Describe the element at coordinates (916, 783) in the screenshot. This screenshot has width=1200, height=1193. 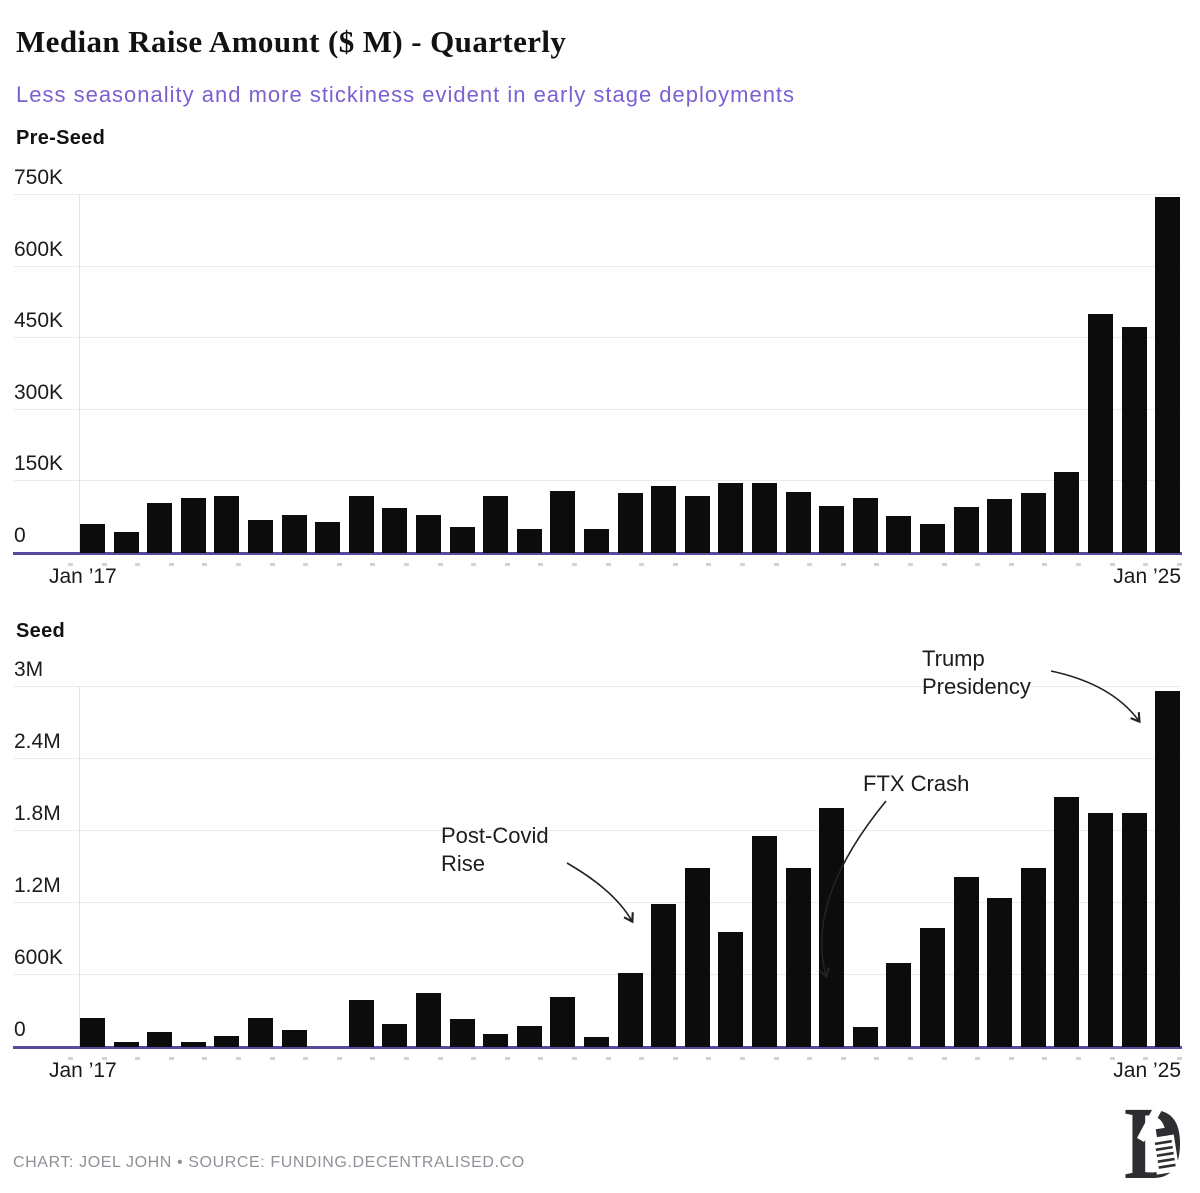
I see `annotation-text: FTX Crash` at that location.